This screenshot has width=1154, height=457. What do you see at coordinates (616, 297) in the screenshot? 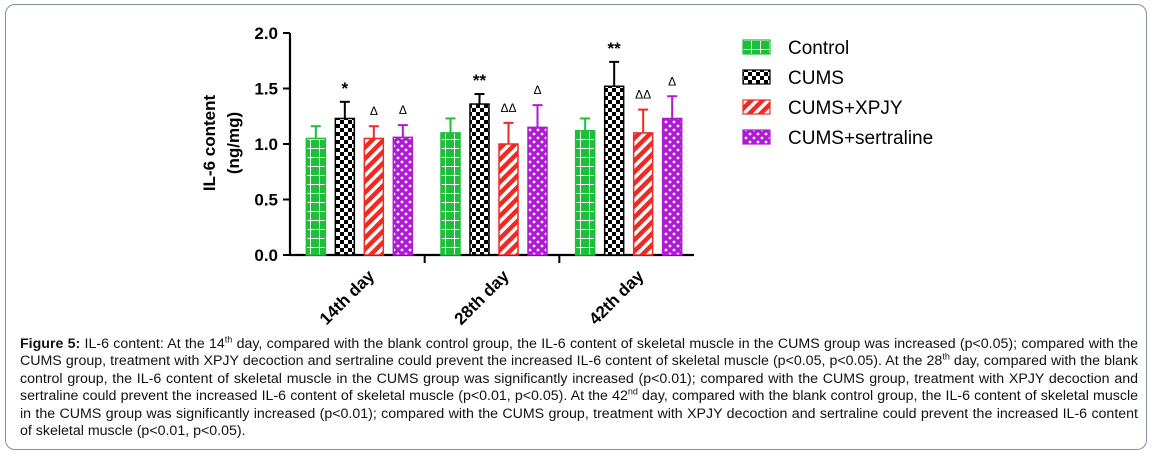
I see `x-category-label: 42th day` at bounding box center [616, 297].